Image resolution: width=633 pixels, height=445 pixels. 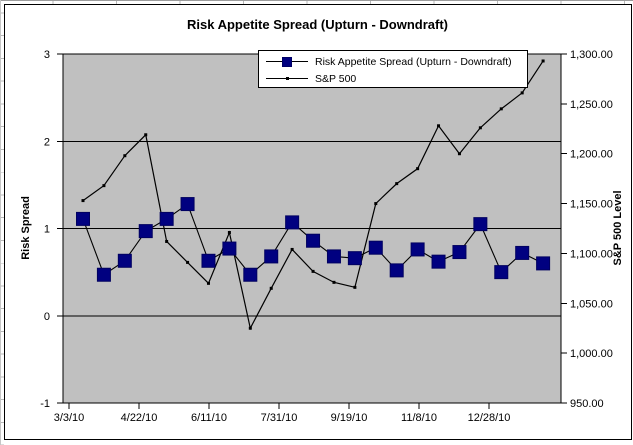 I want to click on y-right-tick-label: 1,050.00, so click(x=591, y=304).